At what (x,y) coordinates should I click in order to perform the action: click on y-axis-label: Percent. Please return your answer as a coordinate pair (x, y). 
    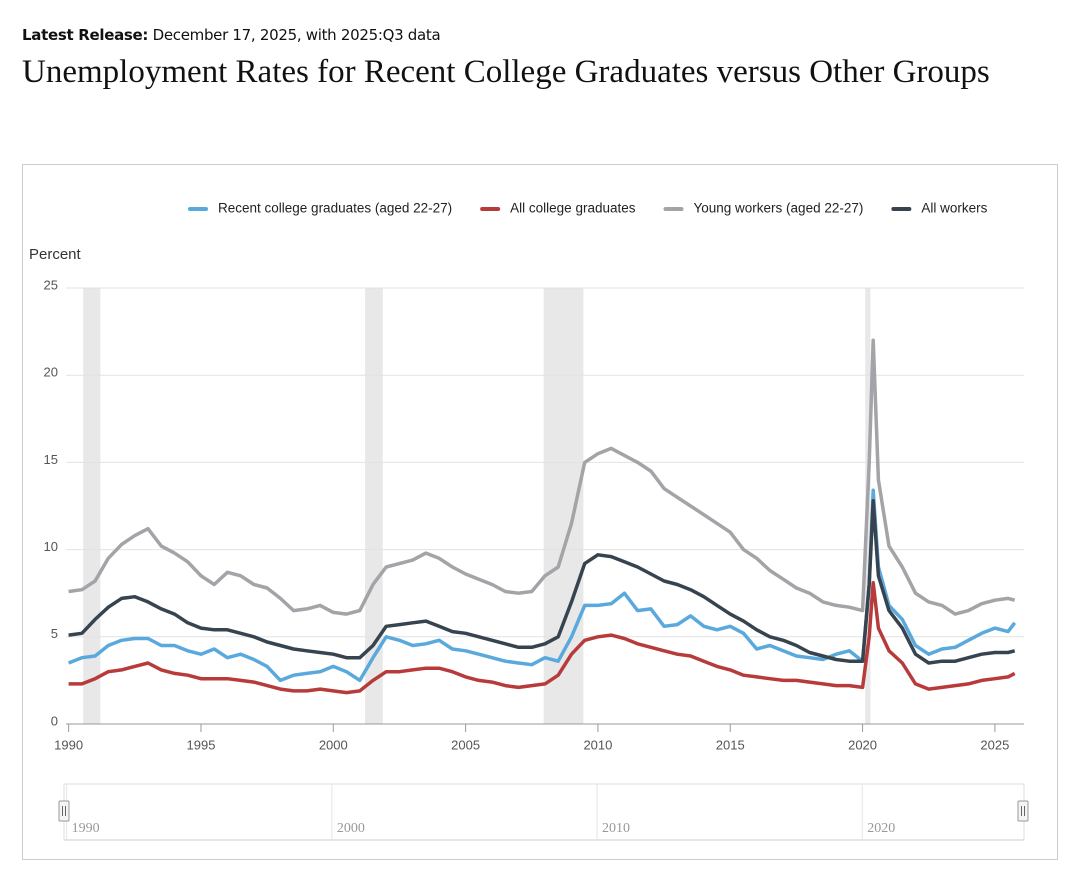
    Looking at the image, I should click on (55, 254).